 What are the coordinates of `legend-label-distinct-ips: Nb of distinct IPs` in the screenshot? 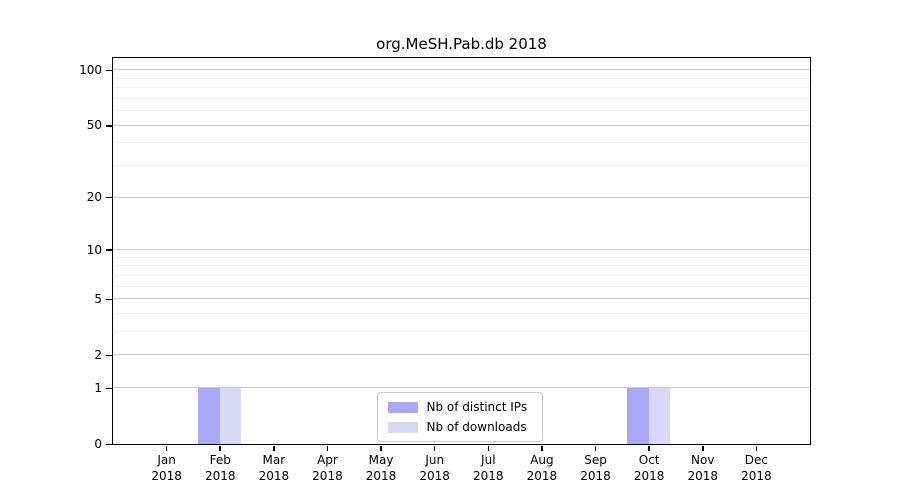 It's located at (477, 407).